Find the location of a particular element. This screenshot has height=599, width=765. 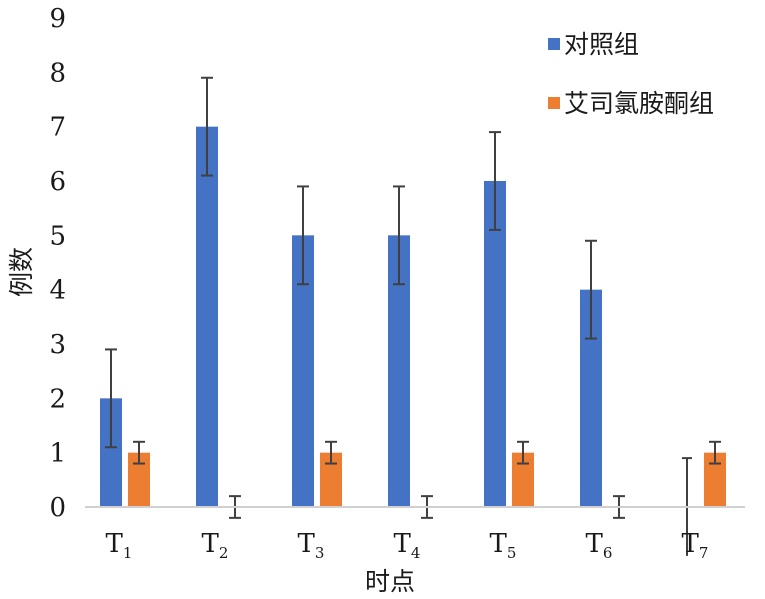

y-axis-ticks: 0 1 2 3 4 5 6 7 8 9 is located at coordinates (57, 263).